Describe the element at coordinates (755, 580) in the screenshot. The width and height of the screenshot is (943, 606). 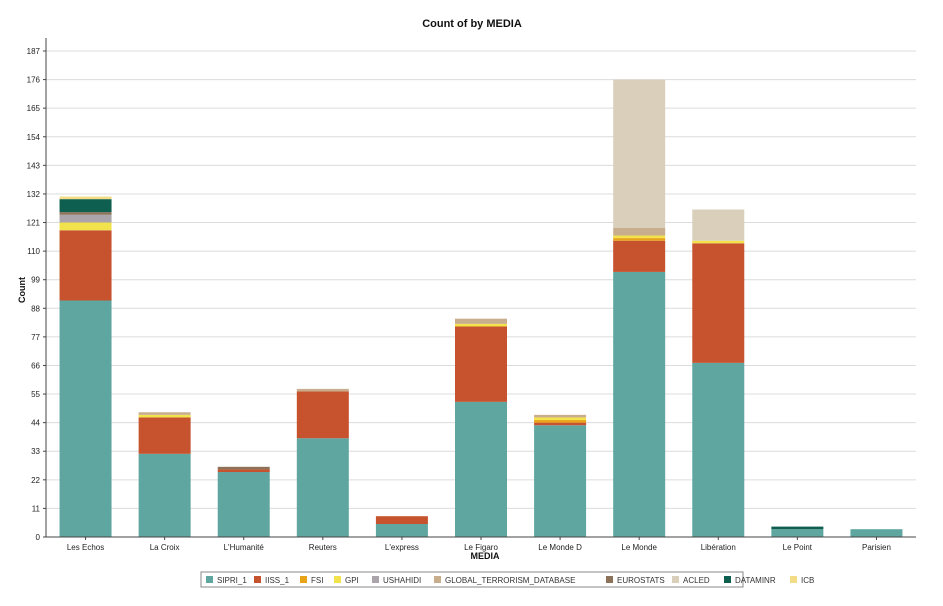
I see `legend-label: DATAMINR` at that location.